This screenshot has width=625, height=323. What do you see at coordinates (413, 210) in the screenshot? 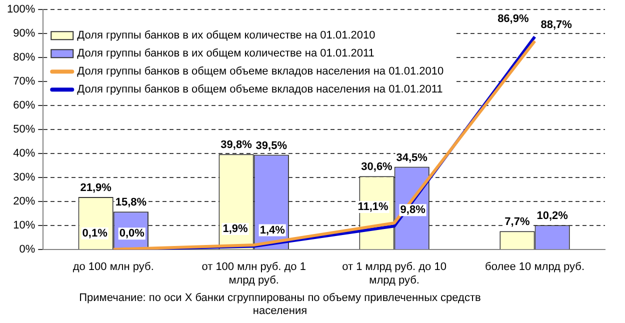
I see `data-label: 9,8%` at bounding box center [413, 210].